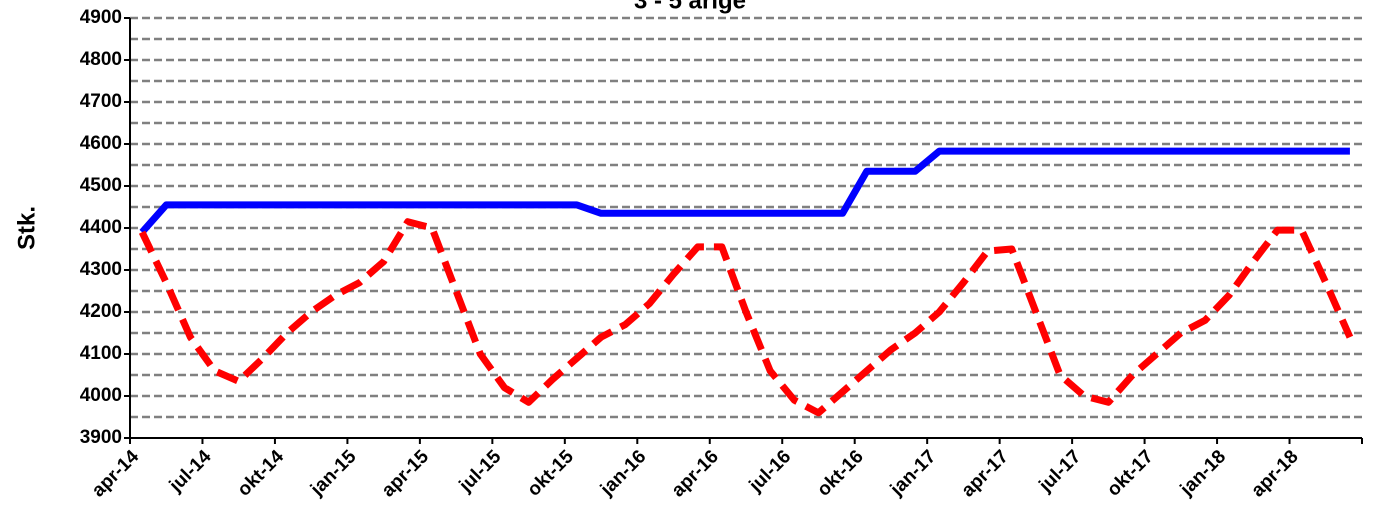 This screenshot has height=524, width=1374. I want to click on x-tick-label: apr-17, so click(985, 473).